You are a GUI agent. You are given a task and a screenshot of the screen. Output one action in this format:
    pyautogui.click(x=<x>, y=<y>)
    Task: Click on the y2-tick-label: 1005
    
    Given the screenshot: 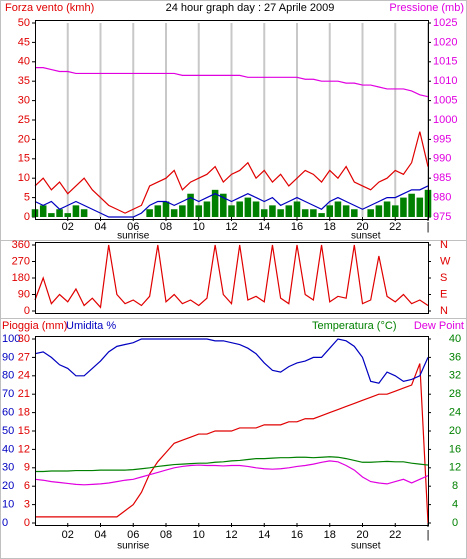 What is the action you would take?
    pyautogui.click(x=445, y=101)
    